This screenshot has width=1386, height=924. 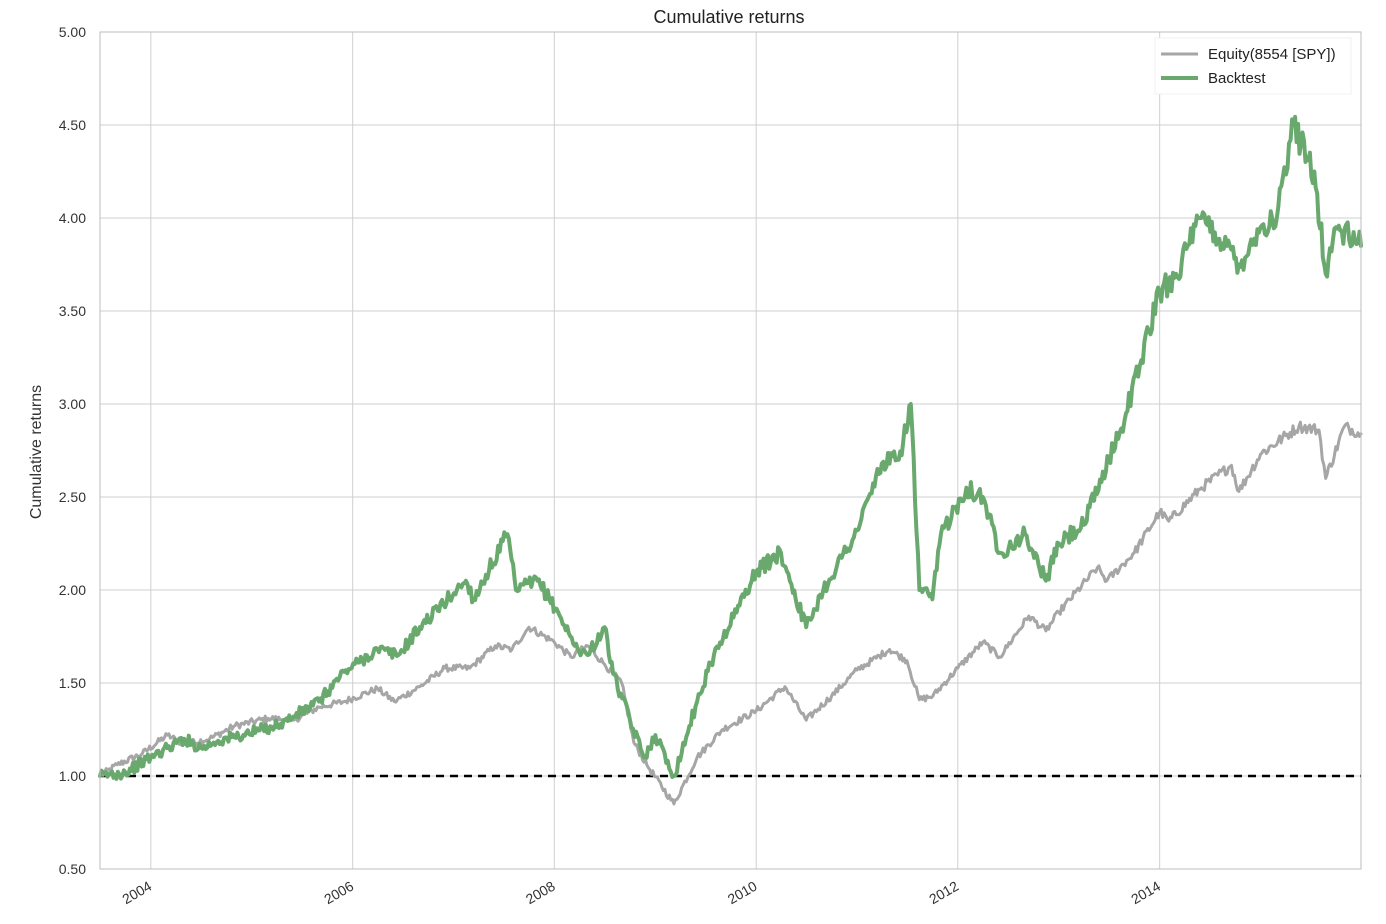 I want to click on legend-label: Backtest, so click(x=1237, y=78).